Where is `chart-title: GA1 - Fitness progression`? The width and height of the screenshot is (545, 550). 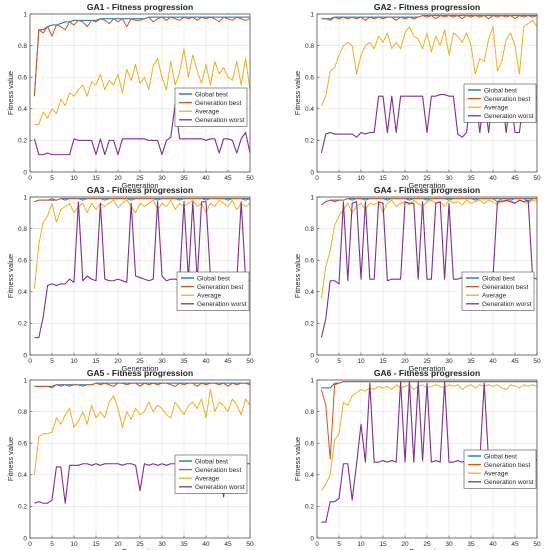 chart-title: GA1 - Fitness progression is located at coordinates (140, 7).